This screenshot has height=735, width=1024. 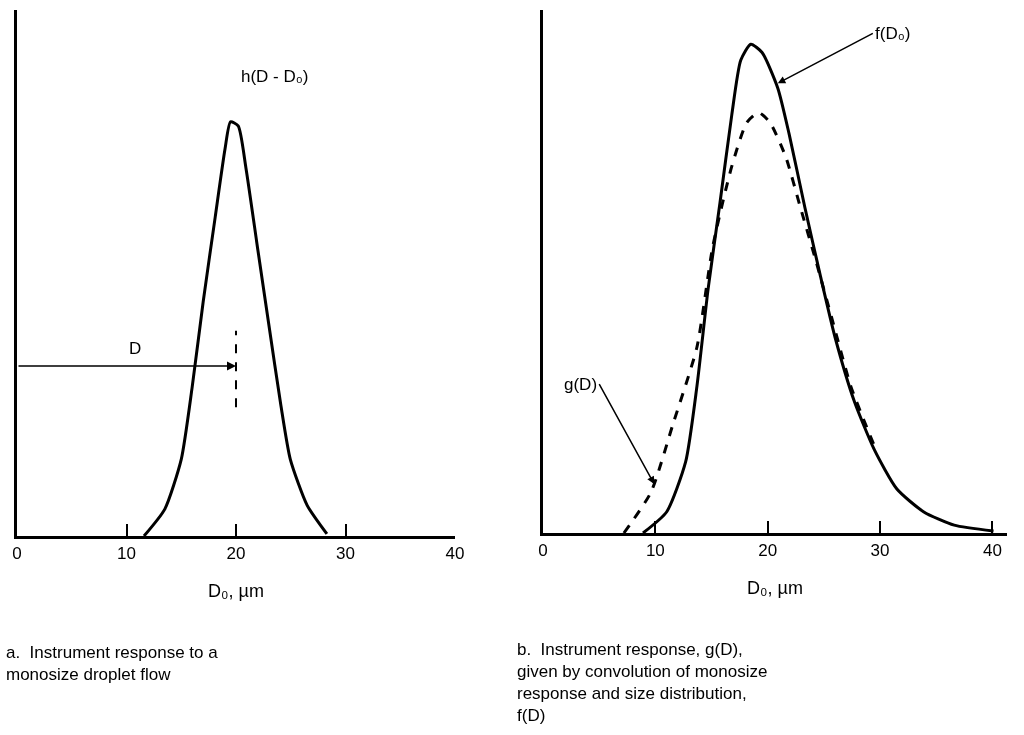 I want to click on text: h(D - D₀), so click(x=275, y=76).